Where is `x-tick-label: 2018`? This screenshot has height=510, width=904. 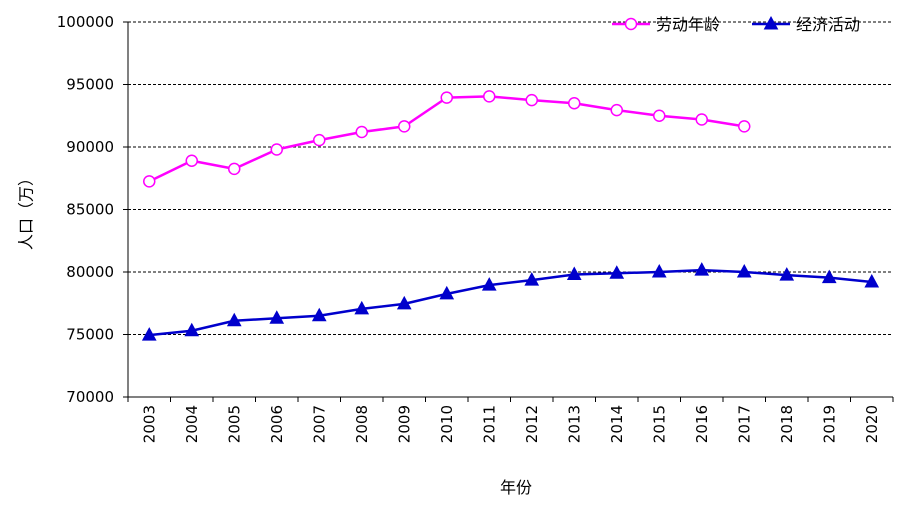
x-tick-label: 2018 is located at coordinates (787, 424).